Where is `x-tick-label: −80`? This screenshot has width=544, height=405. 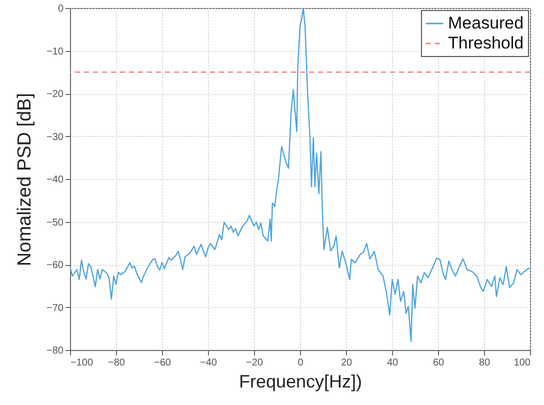 x-tick-label: −80 is located at coordinates (117, 363).